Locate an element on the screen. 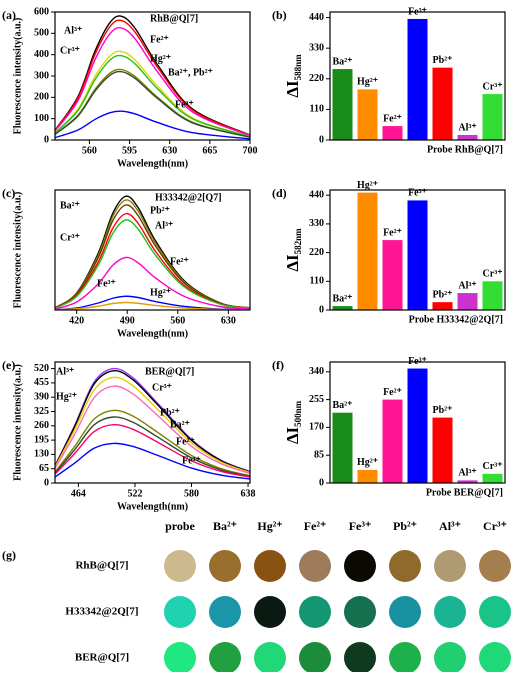 This screenshot has width=520, height=677. y-axis-label-sub: 588nm is located at coordinates (298, 67).